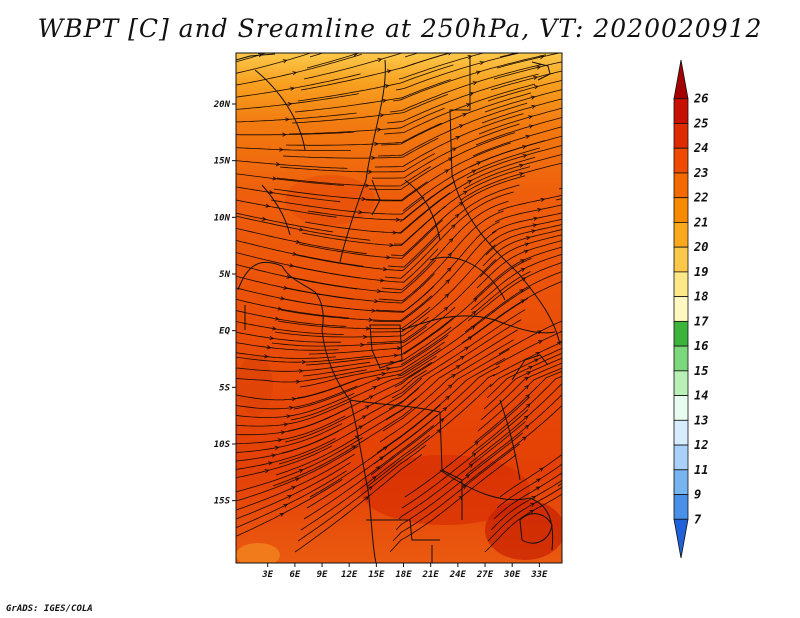  I want to click on lon-tick-label: 21E, so click(431, 575).